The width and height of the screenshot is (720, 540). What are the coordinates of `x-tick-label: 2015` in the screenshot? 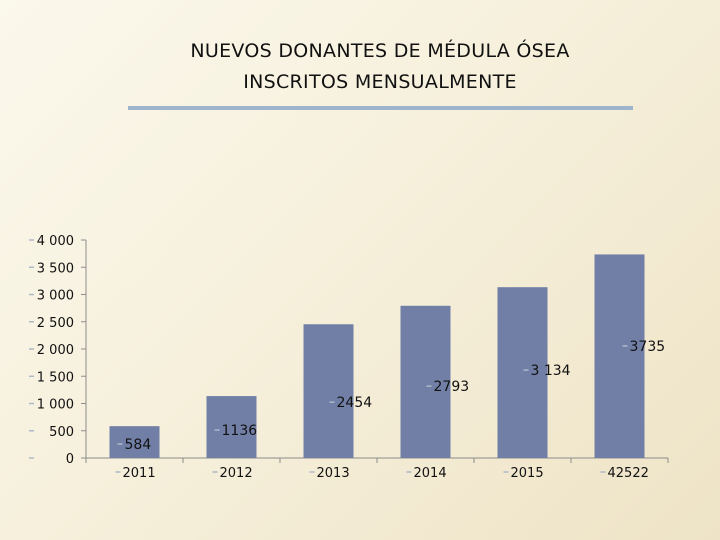 It's located at (527, 473).